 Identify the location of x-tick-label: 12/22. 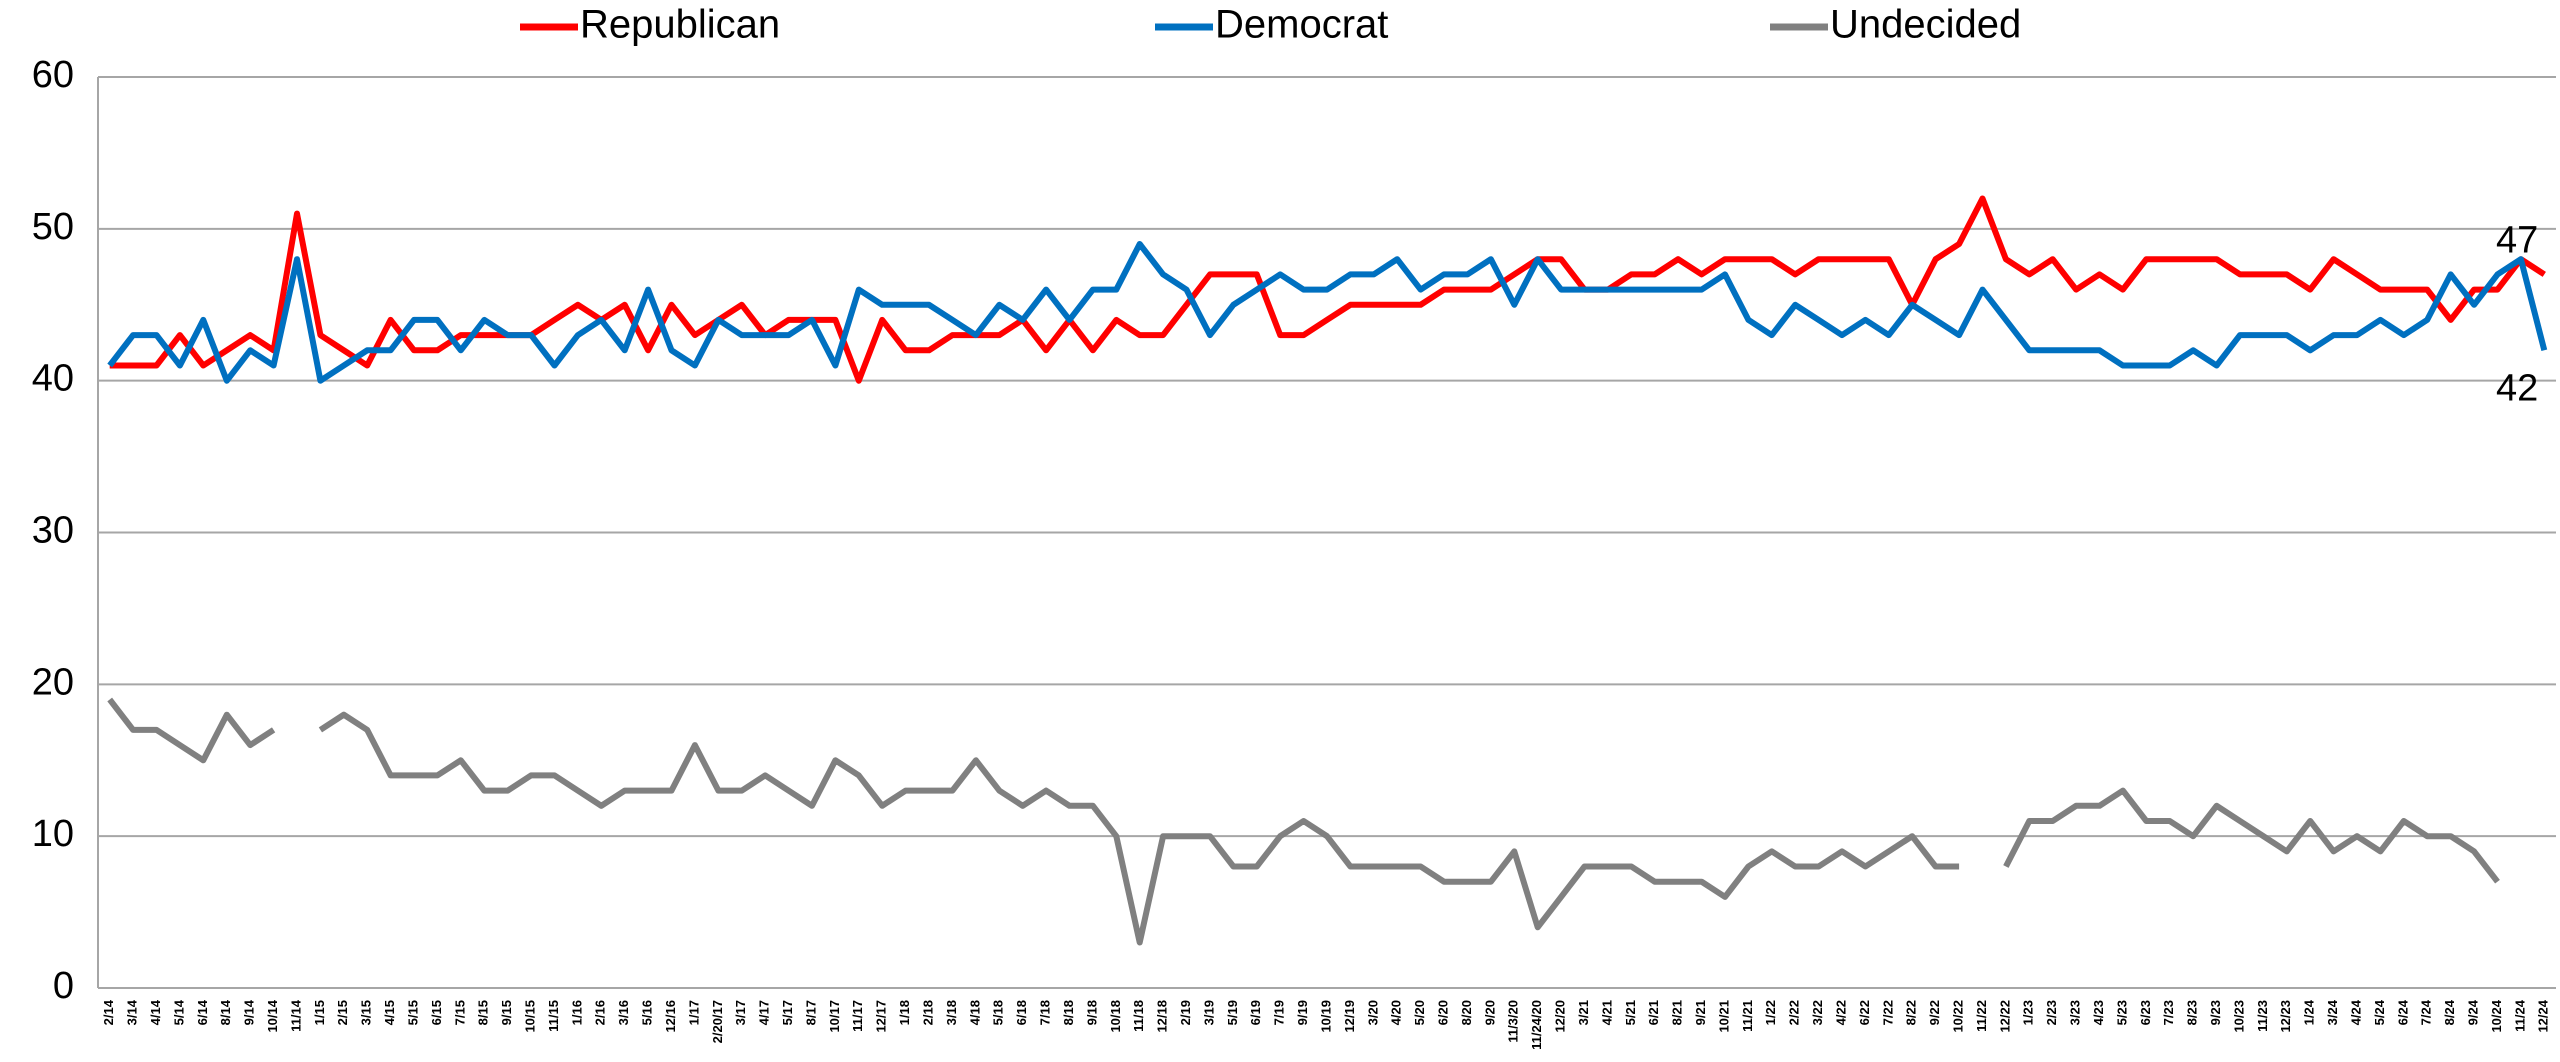
(2004, 1016).